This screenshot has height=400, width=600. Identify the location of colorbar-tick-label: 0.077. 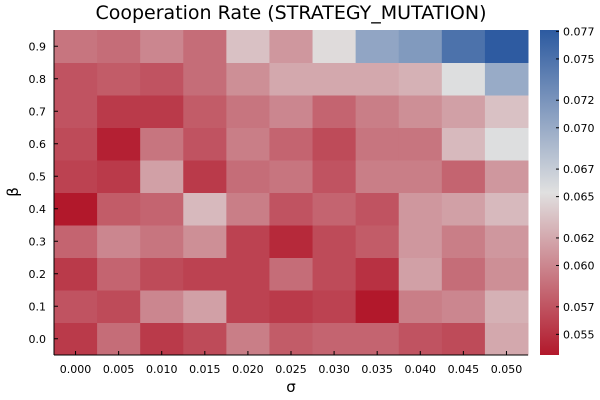
(579, 31).